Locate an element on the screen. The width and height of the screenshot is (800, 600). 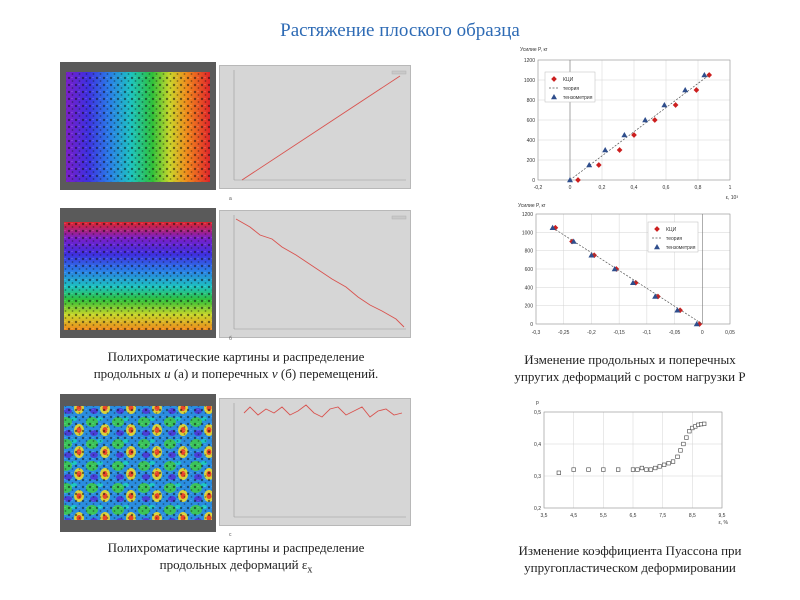
y-tick-label: 1200 is located at coordinates (529, 61).